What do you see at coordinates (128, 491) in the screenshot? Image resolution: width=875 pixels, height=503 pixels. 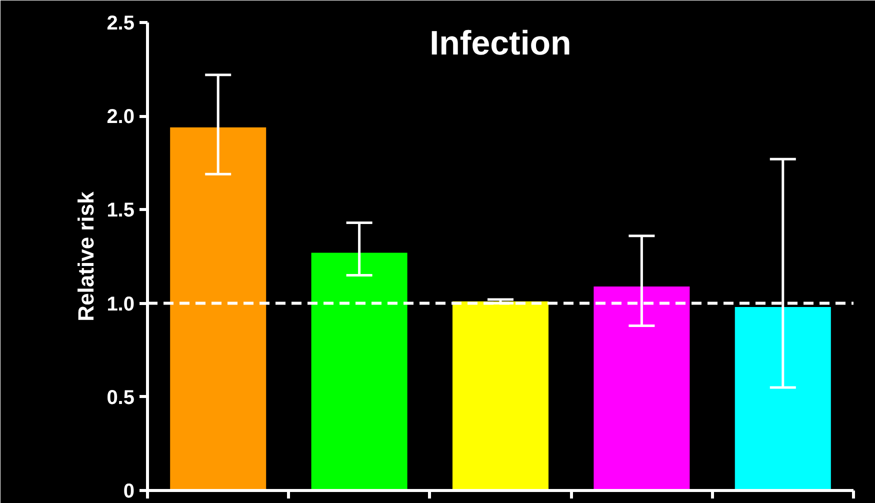 I see `y-tick-label: 0` at bounding box center [128, 491].